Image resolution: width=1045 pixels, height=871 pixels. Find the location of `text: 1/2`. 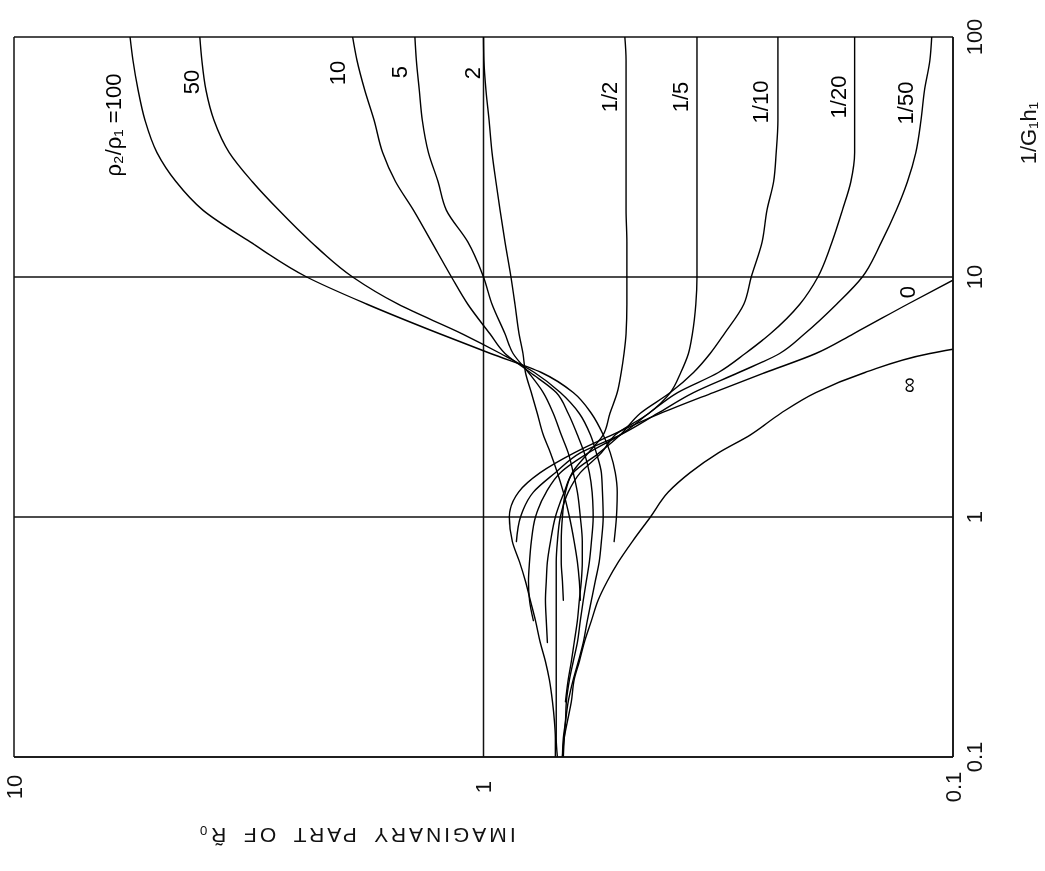

text: 1/2 is located at coordinates (610, 97).